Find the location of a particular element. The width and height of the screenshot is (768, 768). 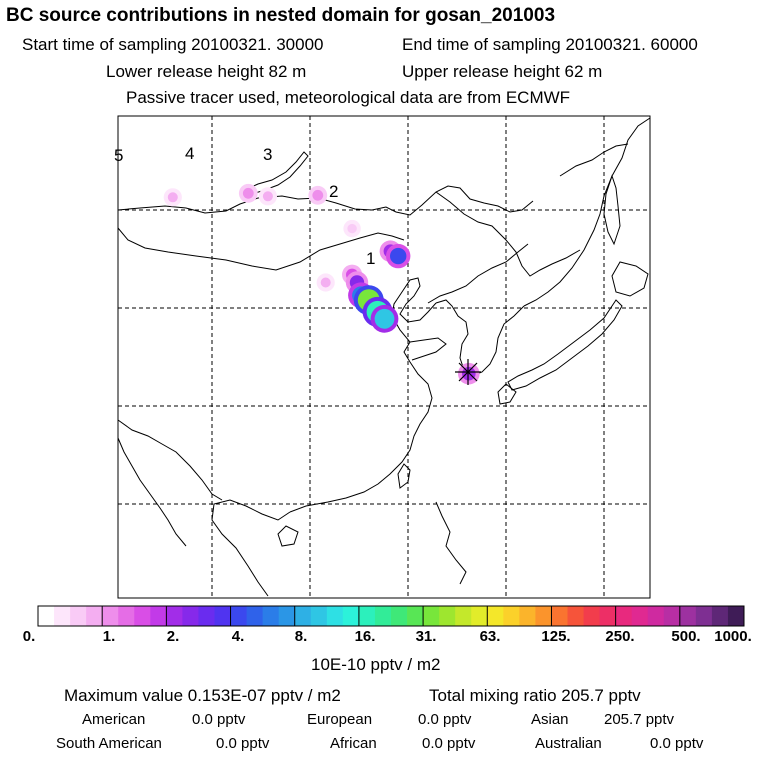

european-value: 0.0 pptv is located at coordinates (445, 719).